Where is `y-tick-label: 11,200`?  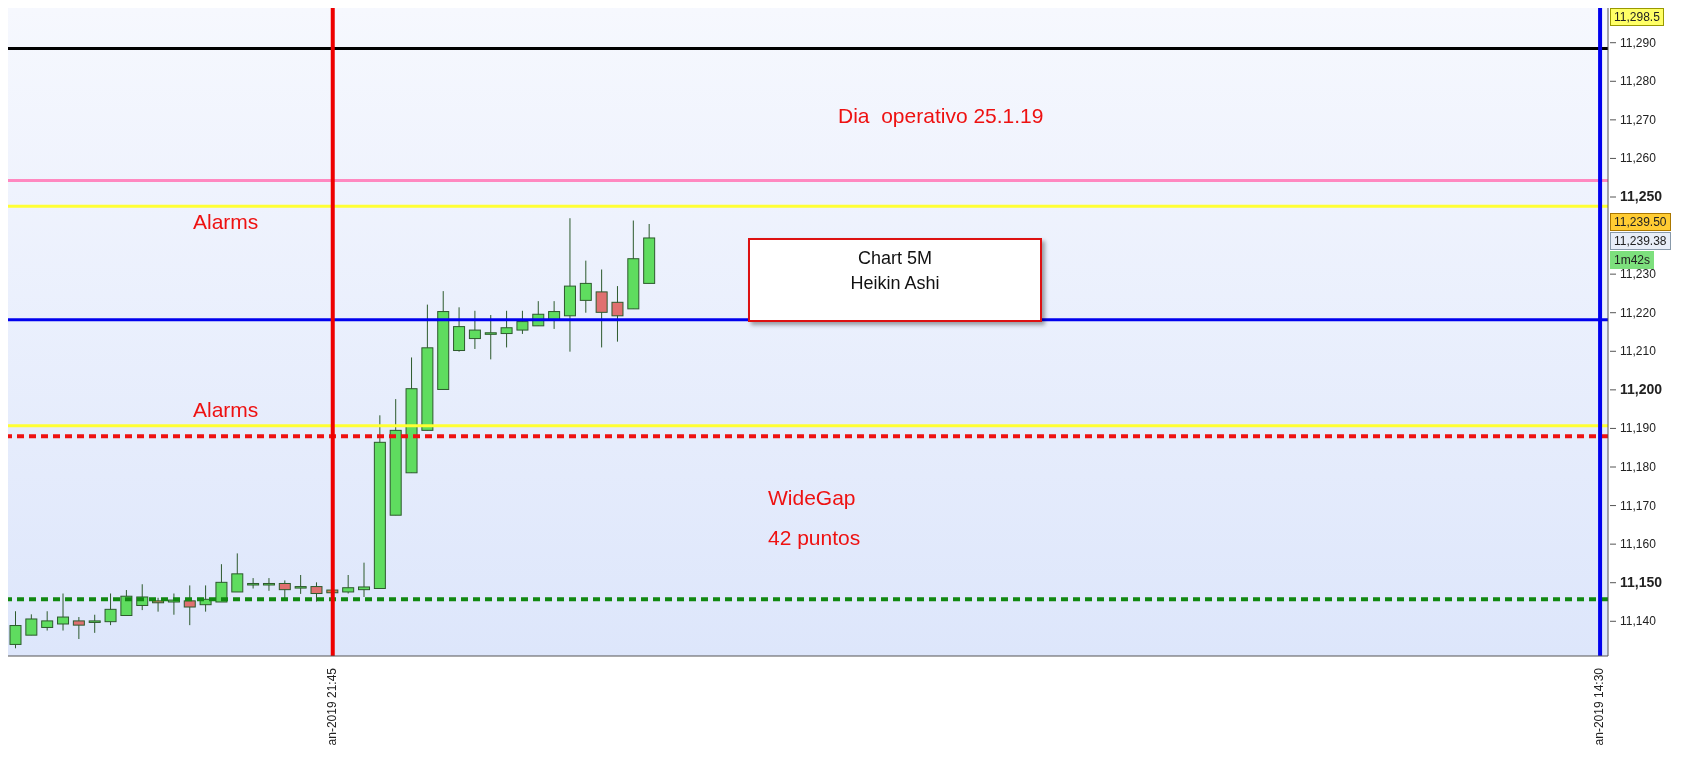 y-tick-label: 11,200 is located at coordinates (1641, 388).